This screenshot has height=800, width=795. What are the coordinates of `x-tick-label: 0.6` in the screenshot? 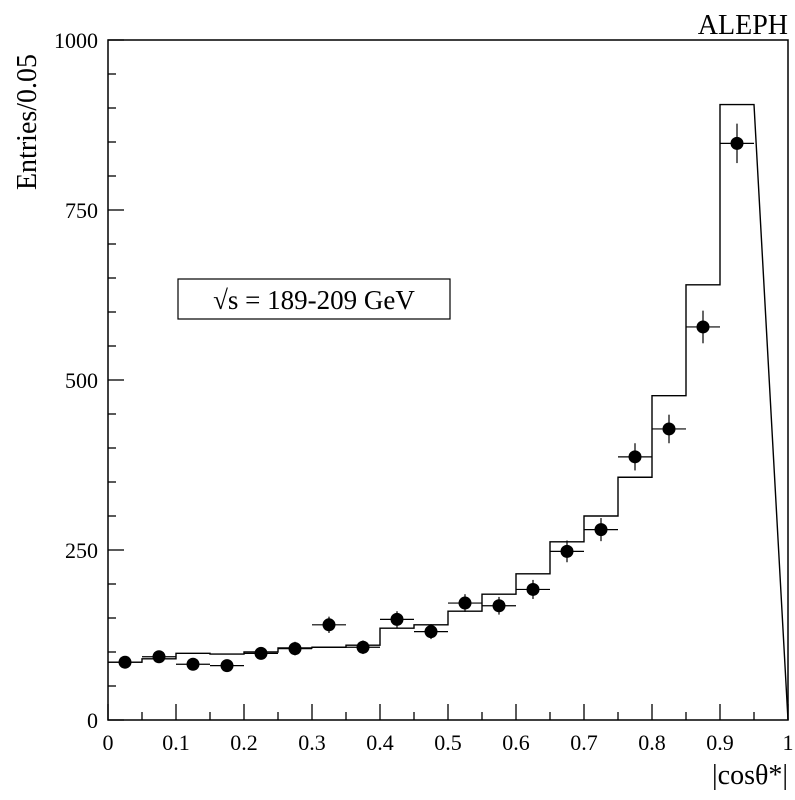 It's located at (516, 742).